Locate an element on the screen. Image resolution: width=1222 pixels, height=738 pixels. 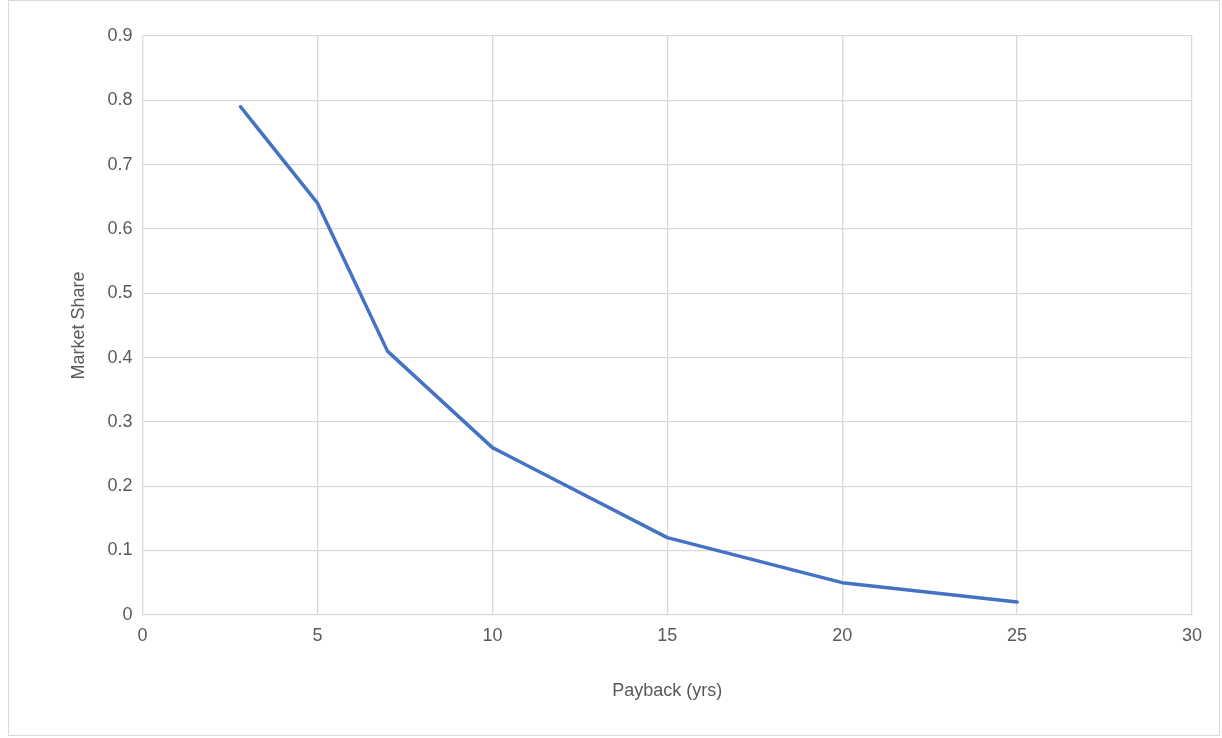
y-tick-label: 0.7 is located at coordinates (120, 163).